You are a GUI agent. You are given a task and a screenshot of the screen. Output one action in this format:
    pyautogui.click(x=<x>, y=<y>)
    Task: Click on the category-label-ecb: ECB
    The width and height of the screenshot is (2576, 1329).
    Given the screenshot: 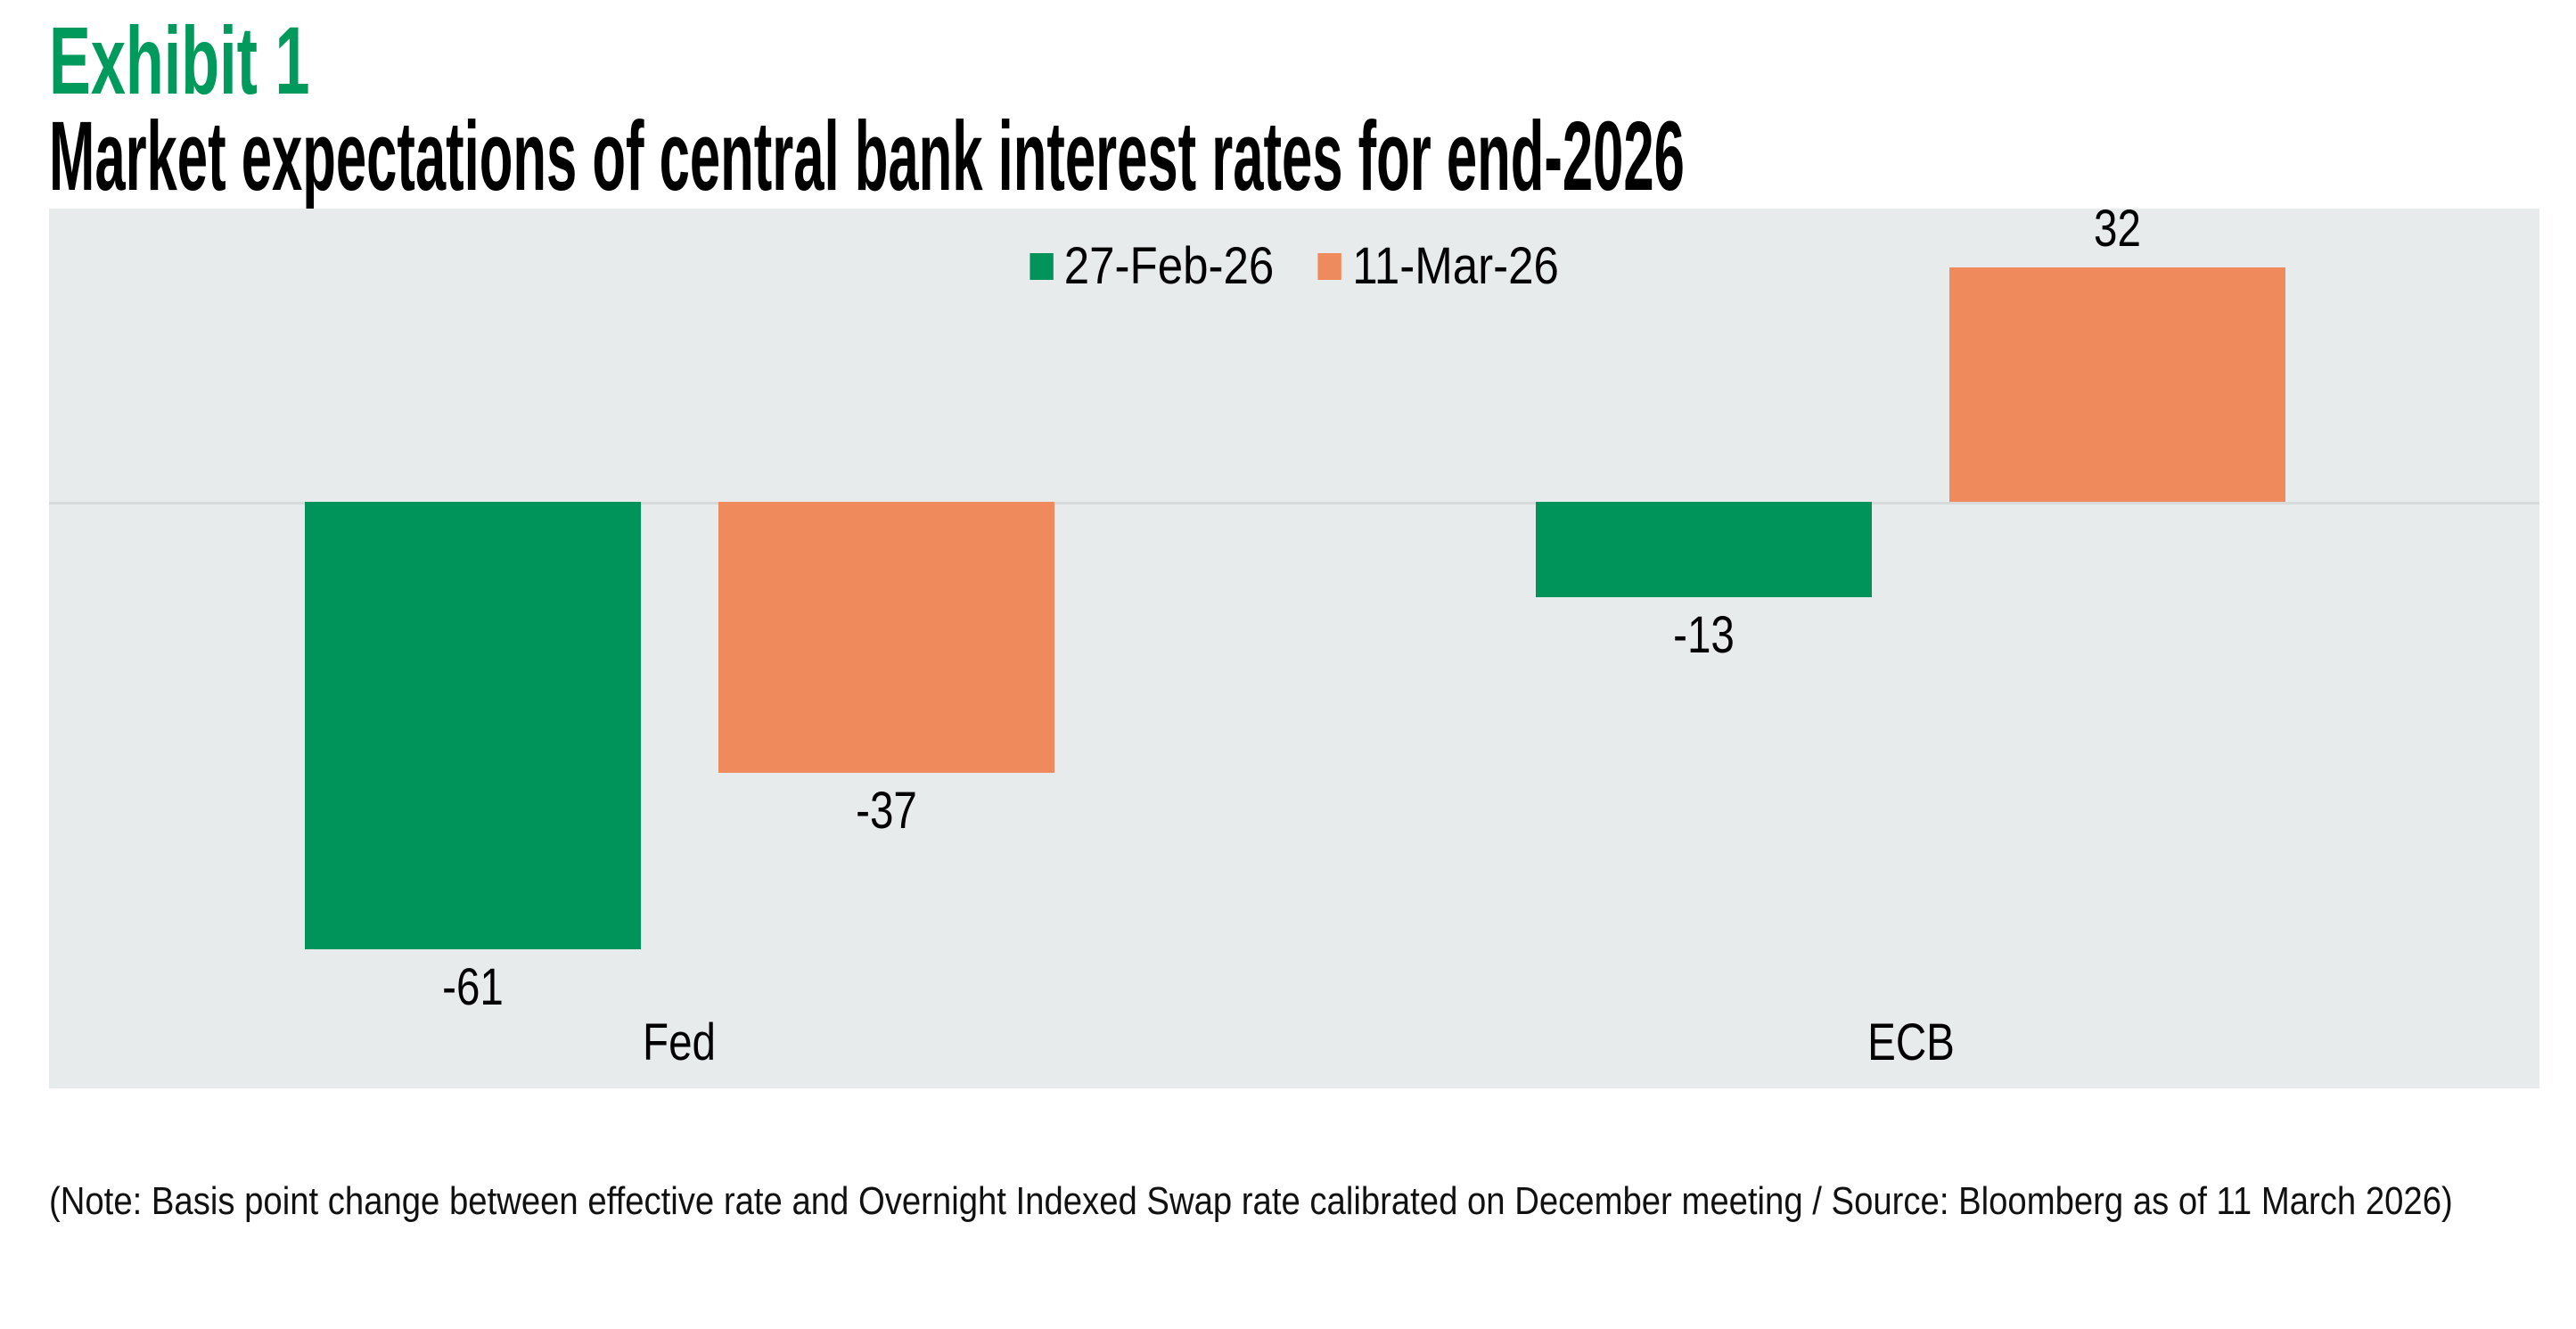 What is the action you would take?
    pyautogui.click(x=1910, y=1042)
    